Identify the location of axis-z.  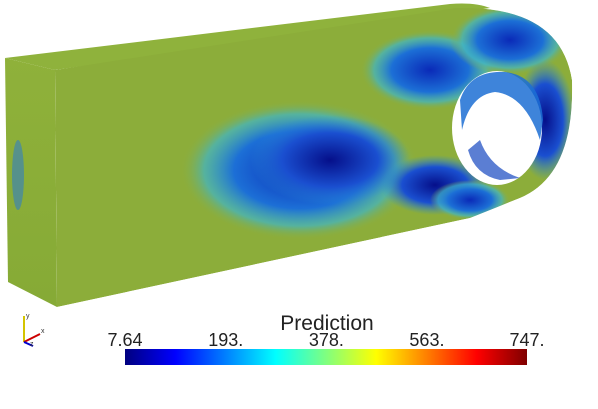
(28, 344).